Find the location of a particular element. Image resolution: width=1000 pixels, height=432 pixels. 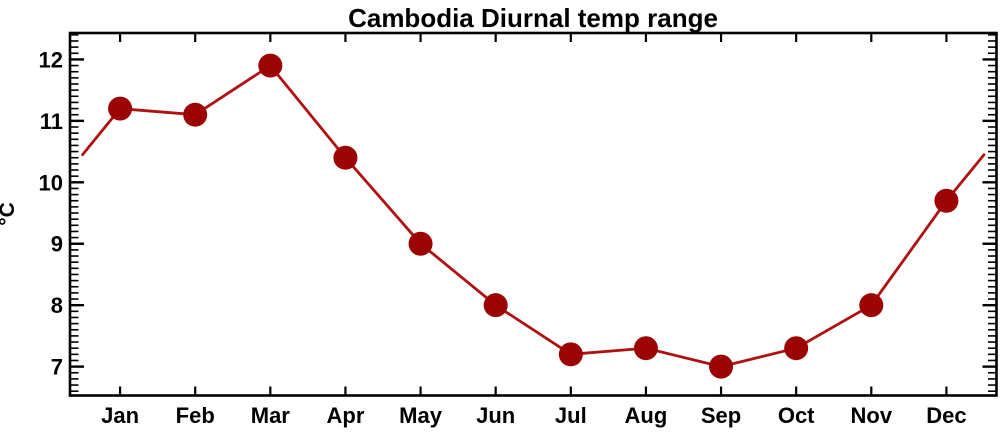

x-tick-label: Sep is located at coordinates (721, 415).